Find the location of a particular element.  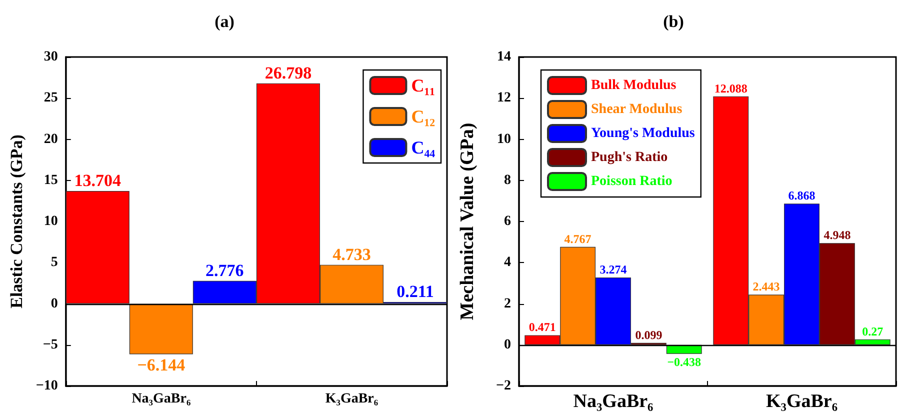

data-label: 4.767 is located at coordinates (578, 239).